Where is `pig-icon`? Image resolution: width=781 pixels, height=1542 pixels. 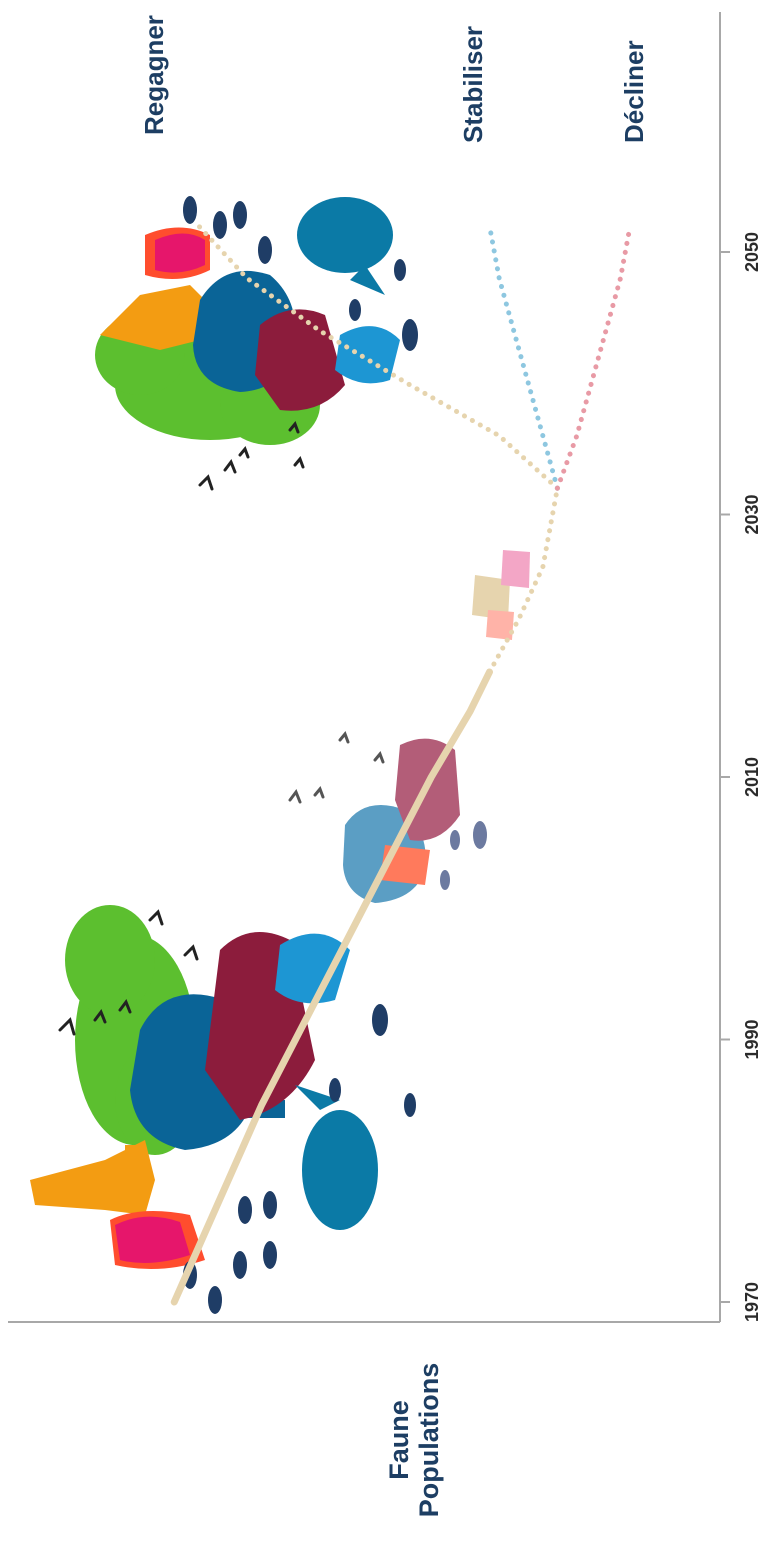 pig-icon is located at coordinates (515, 569).